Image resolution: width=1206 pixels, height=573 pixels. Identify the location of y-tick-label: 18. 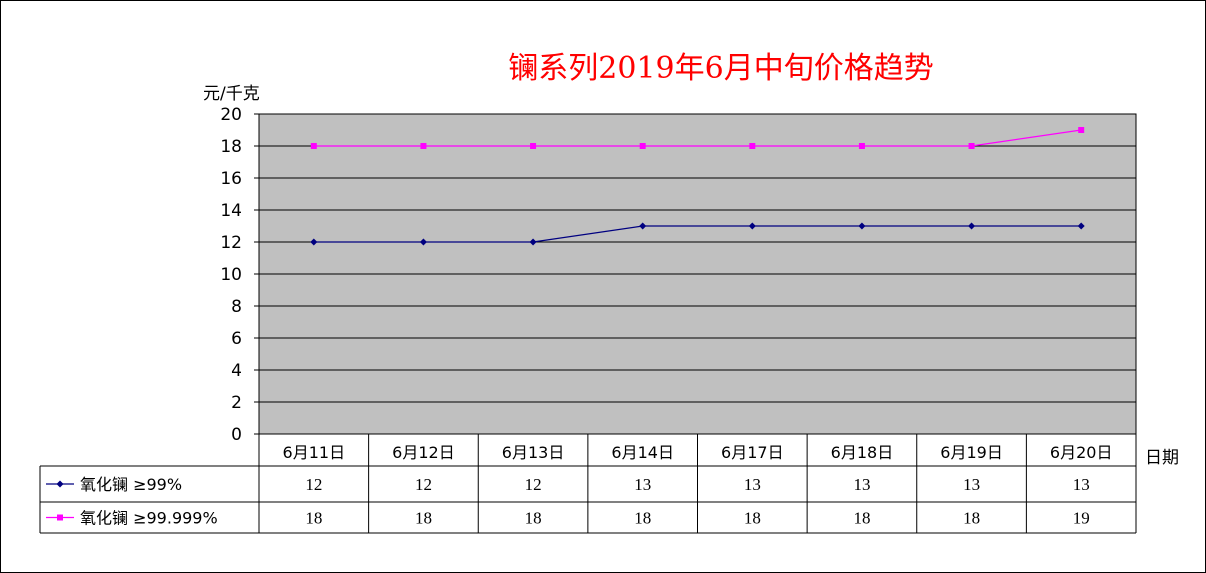
(231, 147).